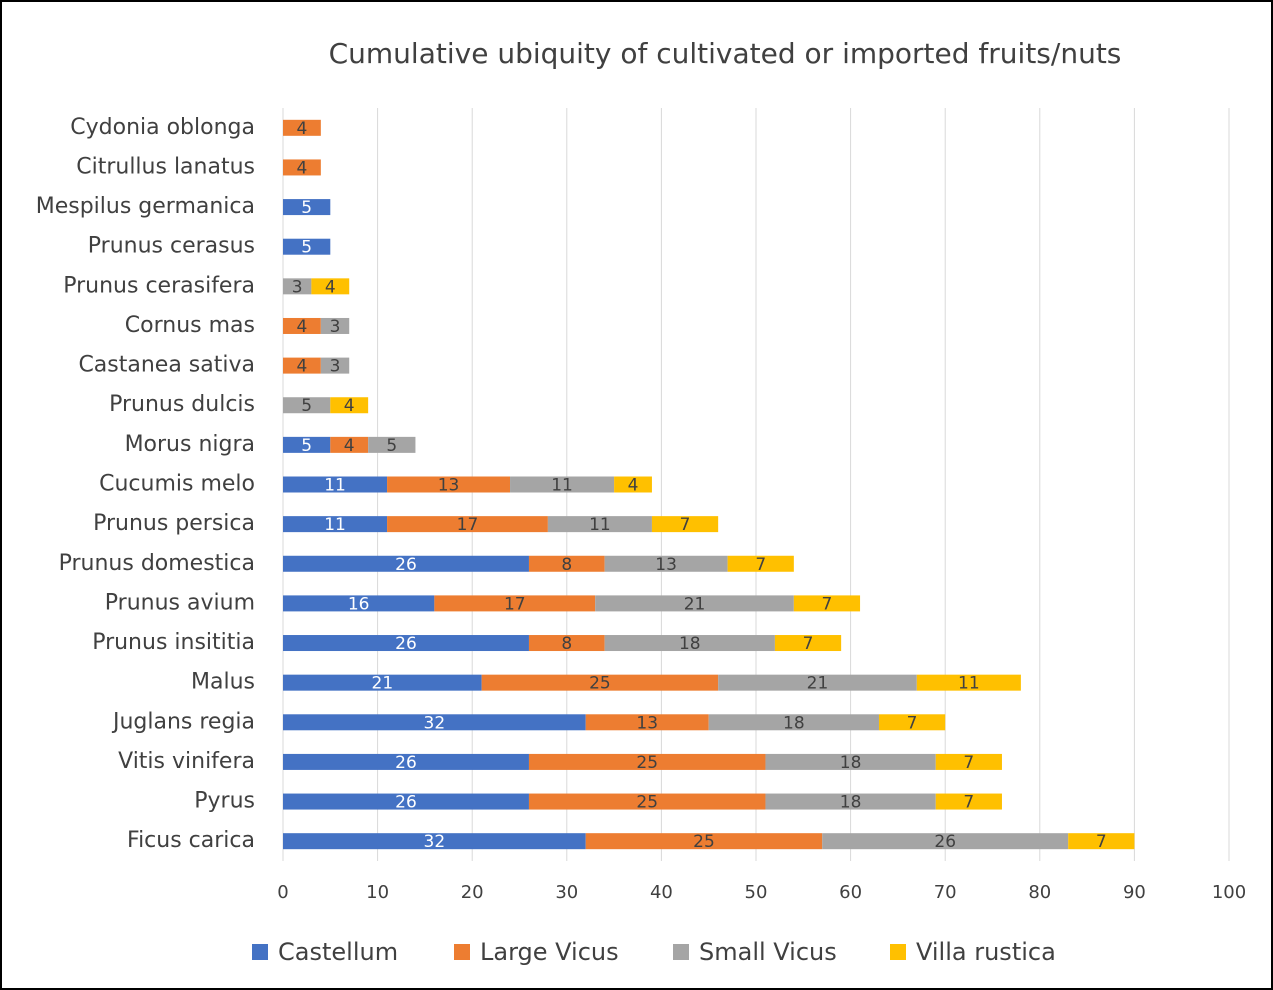 The image size is (1273, 990). Describe the element at coordinates (171, 246) in the screenshot. I see `y-tick-label: Prunus cerasus` at that location.